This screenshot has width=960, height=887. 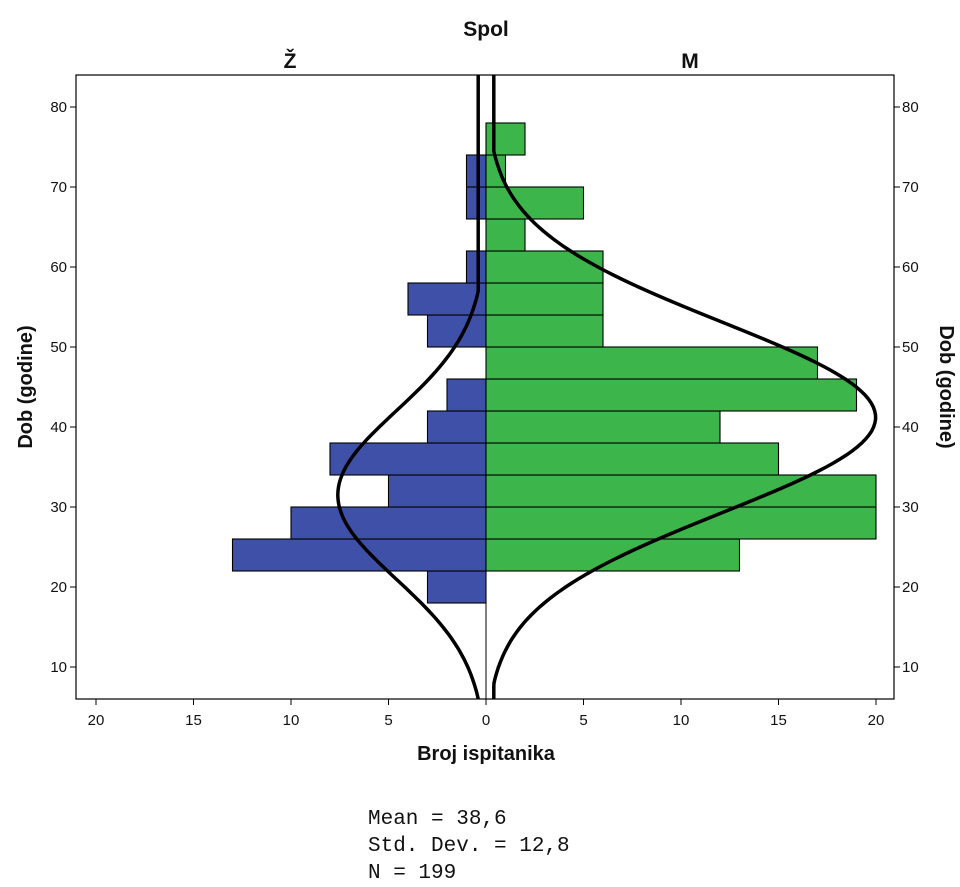 I want to click on stat-std-dev: Std. Dev. = 12,8, so click(x=469, y=846).